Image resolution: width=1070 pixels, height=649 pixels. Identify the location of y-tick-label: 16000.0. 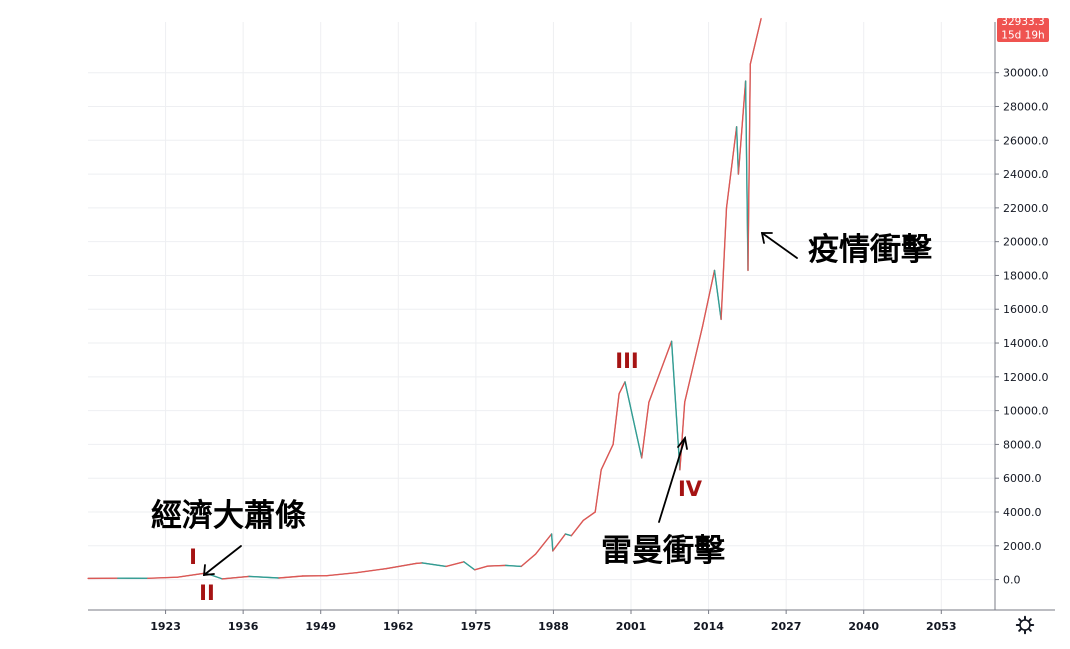
(1026, 309).